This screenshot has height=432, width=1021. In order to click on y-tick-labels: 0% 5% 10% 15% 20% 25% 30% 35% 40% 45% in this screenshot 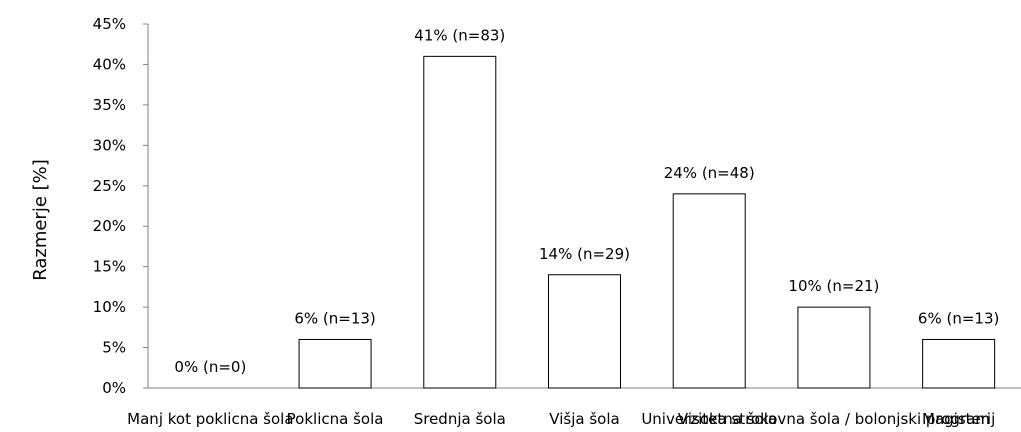, I will do `click(109, 206)`.